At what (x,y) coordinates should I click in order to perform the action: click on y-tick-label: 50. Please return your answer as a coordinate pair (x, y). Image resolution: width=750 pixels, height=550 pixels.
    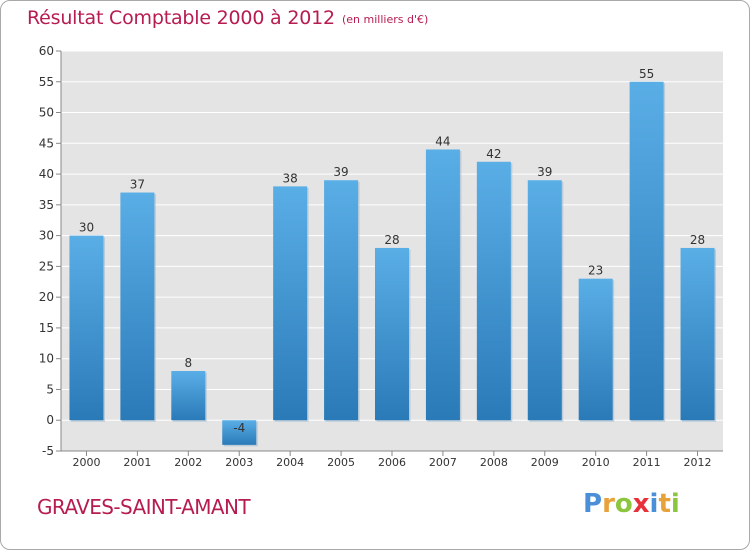
    Looking at the image, I should click on (46, 113).